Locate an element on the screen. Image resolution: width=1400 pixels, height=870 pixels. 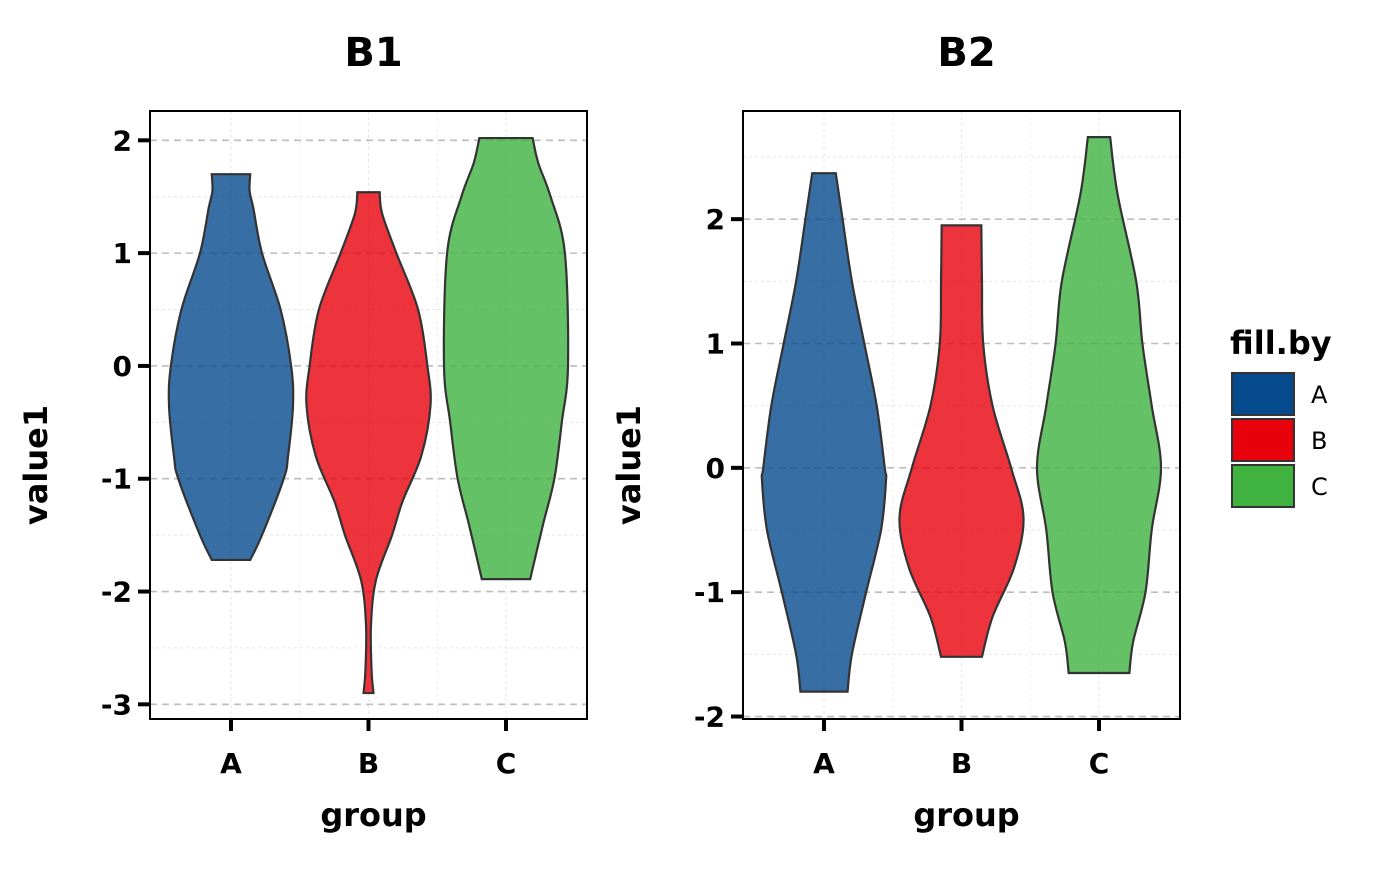
legend-title: fill.by is located at coordinates (1281, 343).